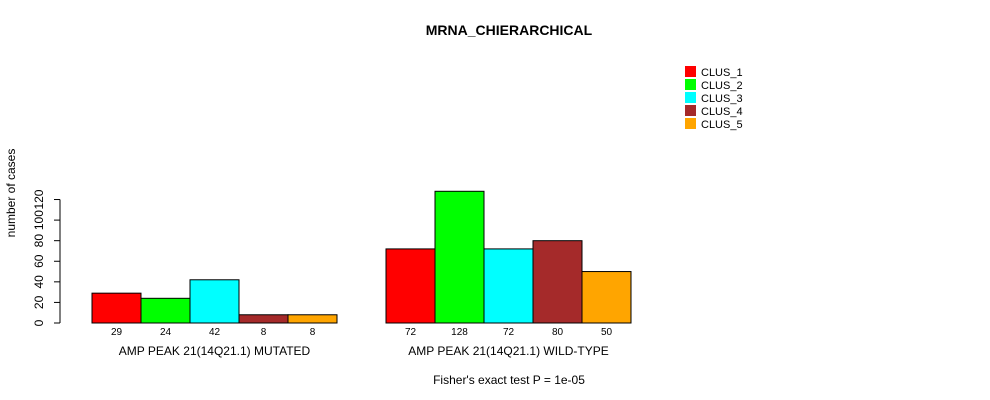 This screenshot has height=400, width=990. I want to click on group-label-wild-type: AMP PEAK 21(14Q21.1) WILD-TYPE, so click(508, 351).